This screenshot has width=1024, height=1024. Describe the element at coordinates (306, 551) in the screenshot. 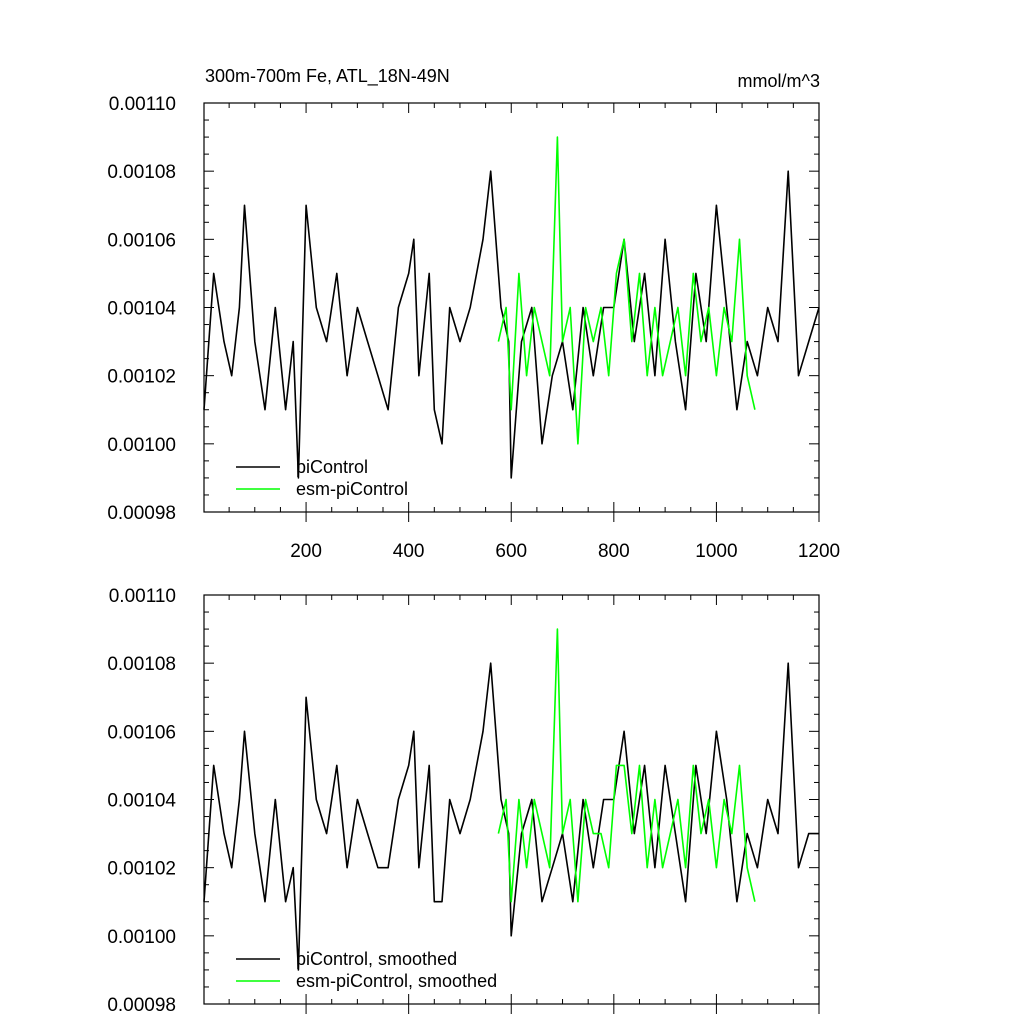

I see `x-tick-label: 200` at that location.